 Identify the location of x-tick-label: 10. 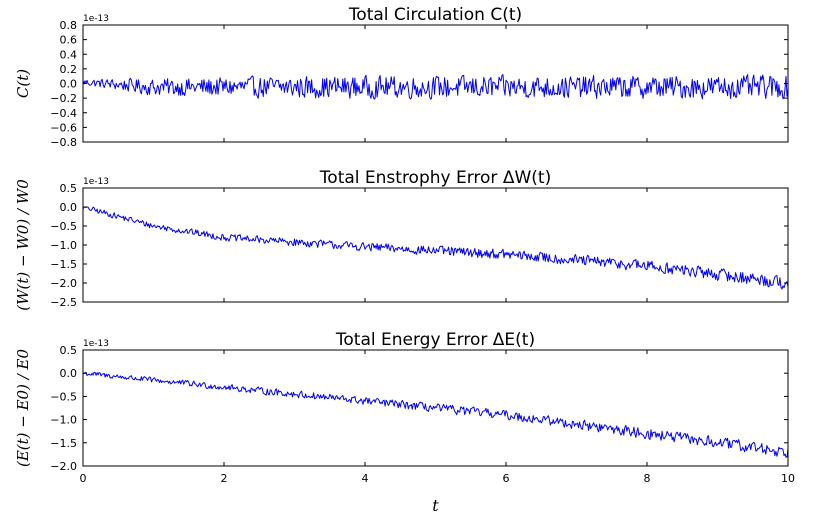
(788, 478).